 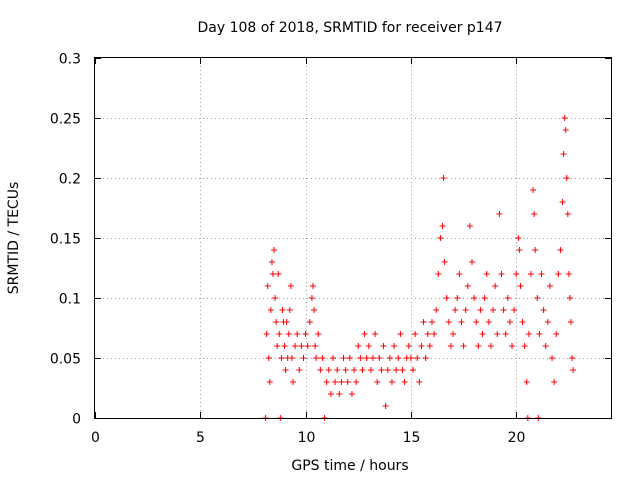 I want to click on y-tick-label: 0.1, so click(x=70, y=300).